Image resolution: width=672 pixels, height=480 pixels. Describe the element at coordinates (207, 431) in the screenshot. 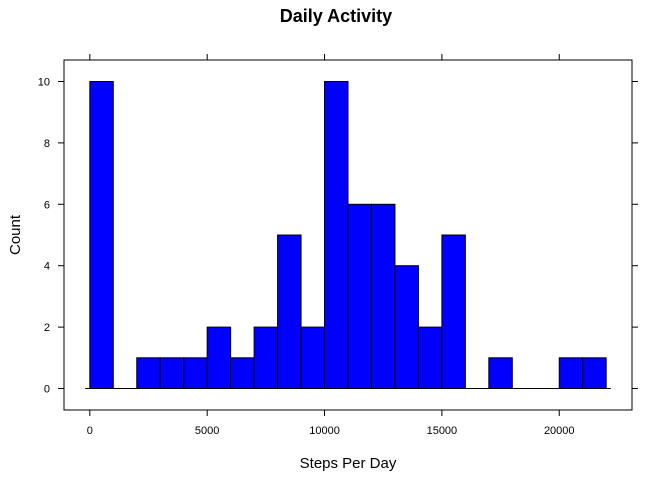

I see `x-tick-label-1: 5000` at that location.